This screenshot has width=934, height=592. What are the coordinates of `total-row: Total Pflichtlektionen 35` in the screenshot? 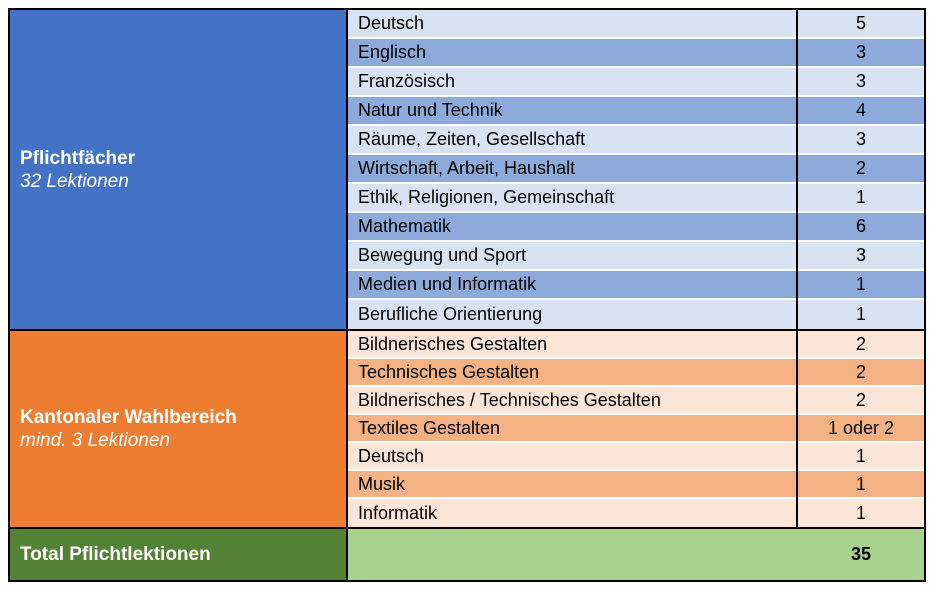 It's located at (467, 554).